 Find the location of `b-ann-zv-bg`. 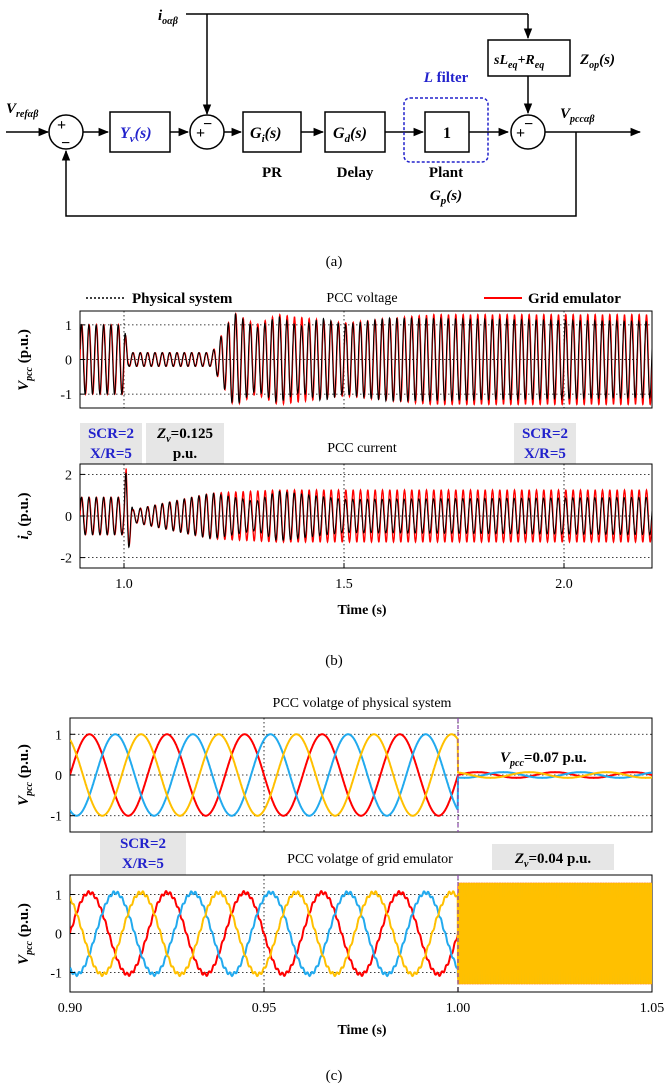

b-ann-zv-bg is located at coordinates (185, 444).